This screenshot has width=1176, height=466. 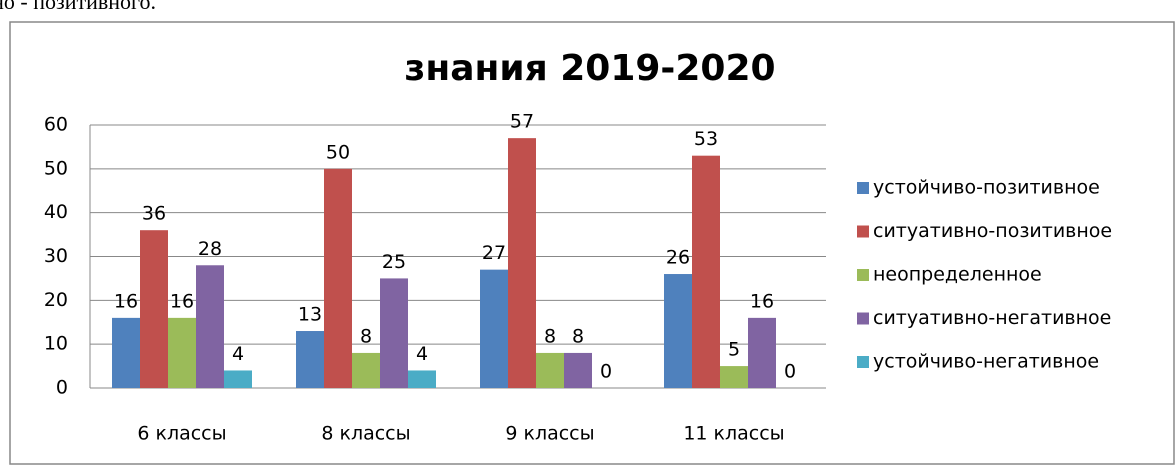 What do you see at coordinates (210, 249) in the screenshot?
I see `data-label: 28` at bounding box center [210, 249].